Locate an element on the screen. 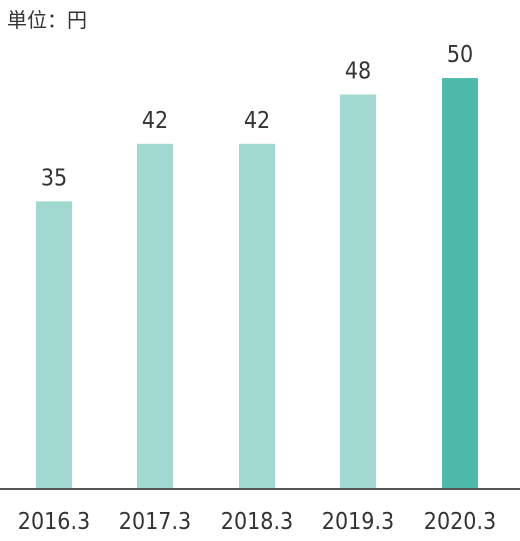  value-label-2019.3: 48 is located at coordinates (358, 72).